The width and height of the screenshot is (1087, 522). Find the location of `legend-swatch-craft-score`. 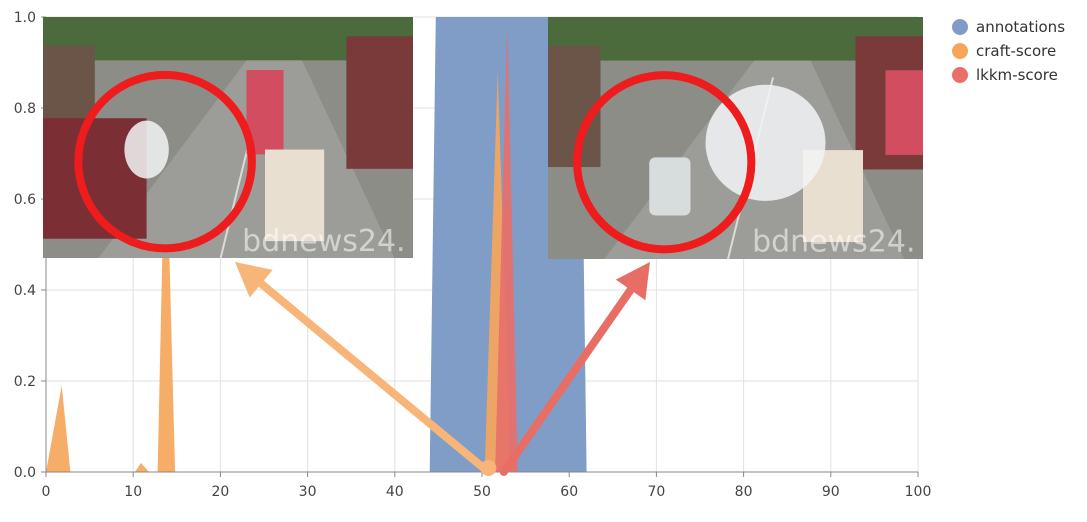

legend-swatch-craft-score is located at coordinates (960, 51).